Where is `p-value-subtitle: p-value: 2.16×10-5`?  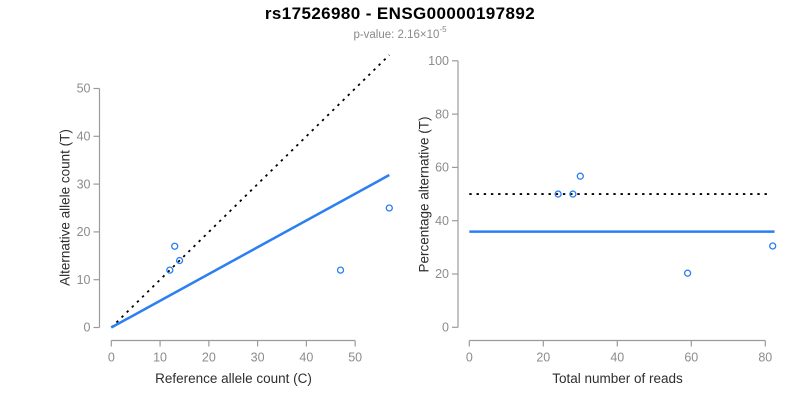 p-value-subtitle: p-value: 2.16×10-5 is located at coordinates (400, 33).